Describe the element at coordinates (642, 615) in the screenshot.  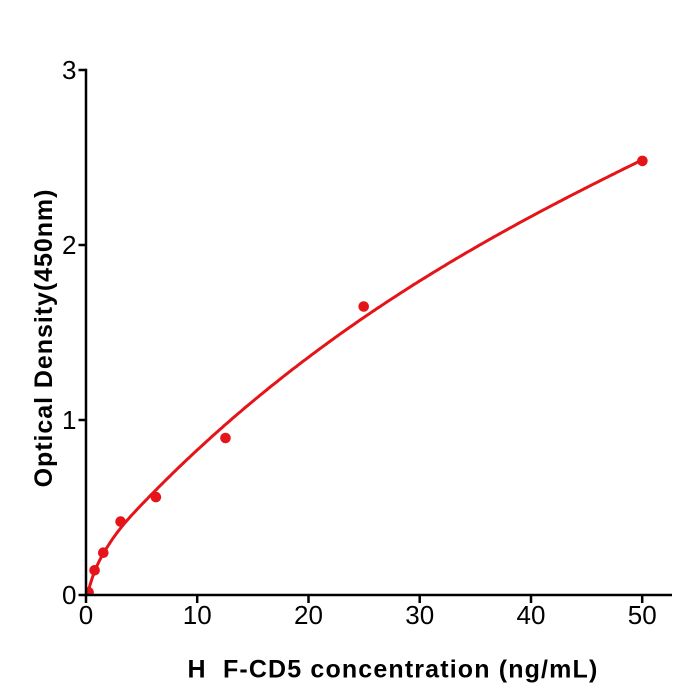
I see `svg-text: 50` at that location.